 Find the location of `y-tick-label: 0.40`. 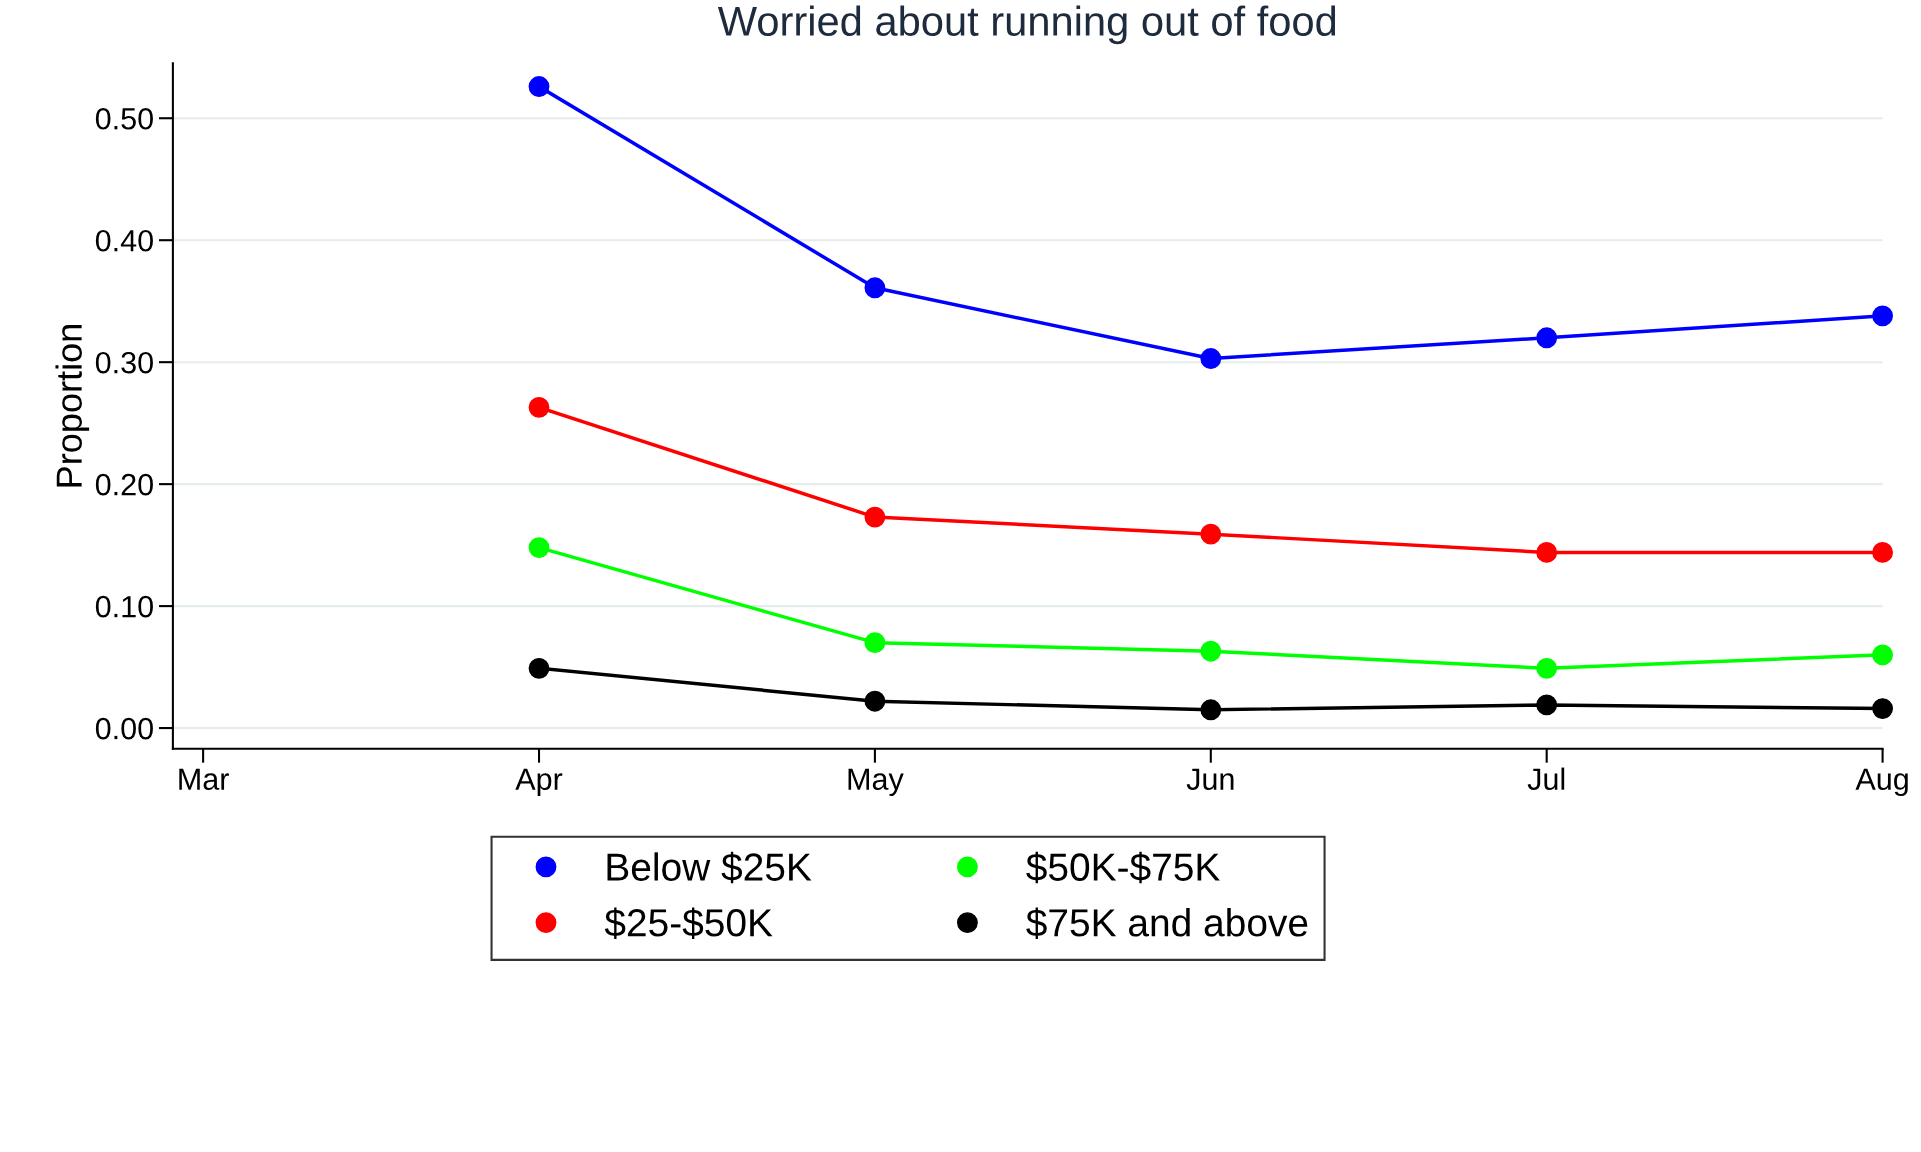

y-tick-label: 0.40 is located at coordinates (124, 240).